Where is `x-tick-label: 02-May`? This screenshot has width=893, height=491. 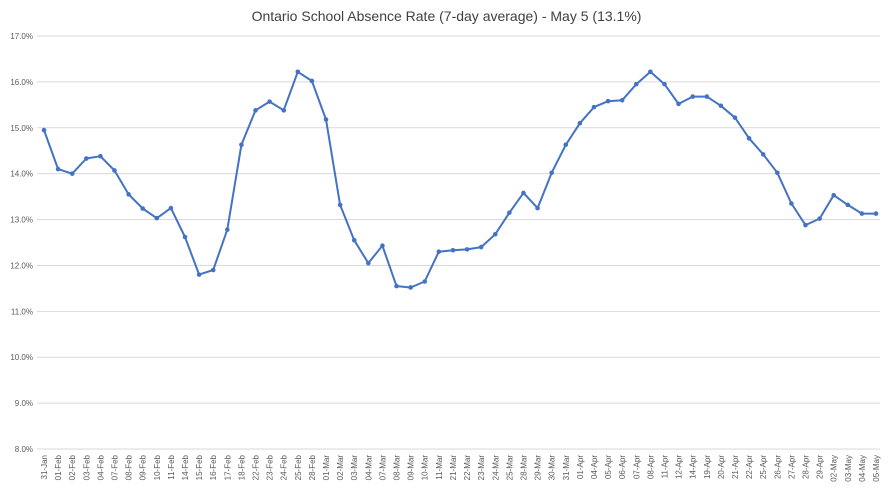 x-tick-label: 02-May is located at coordinates (834, 468).